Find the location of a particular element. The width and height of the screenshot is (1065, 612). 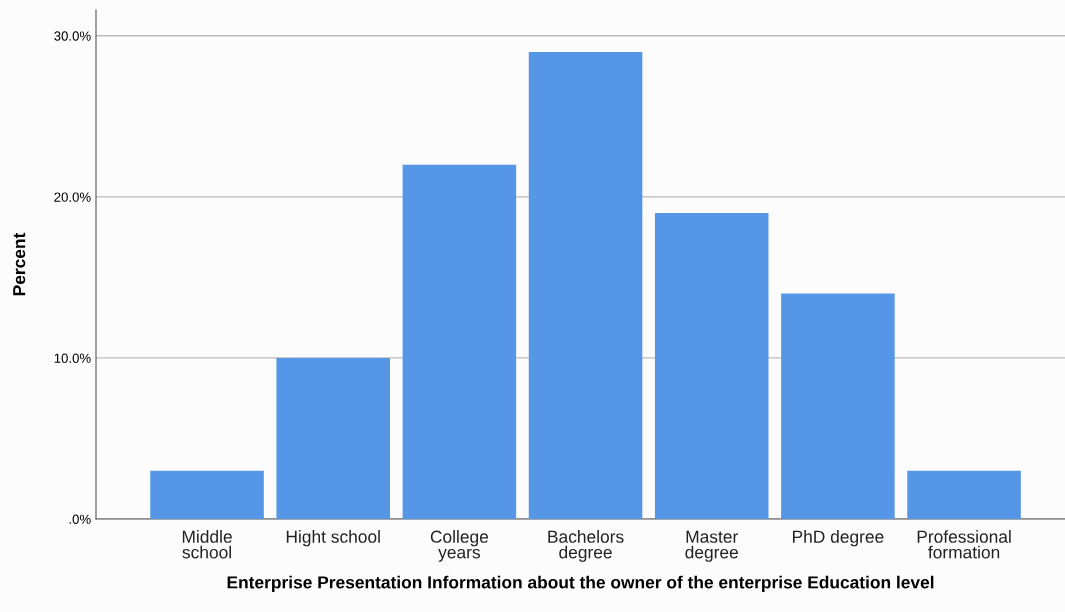

y-tick-label: .0% is located at coordinates (80, 519).